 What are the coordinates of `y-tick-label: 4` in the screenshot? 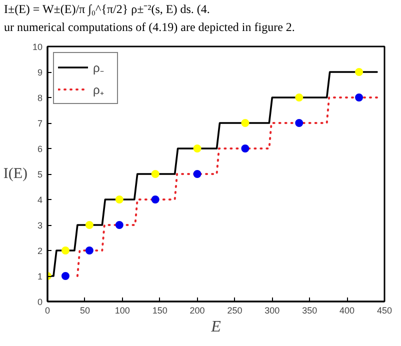 It's located at (40, 200).